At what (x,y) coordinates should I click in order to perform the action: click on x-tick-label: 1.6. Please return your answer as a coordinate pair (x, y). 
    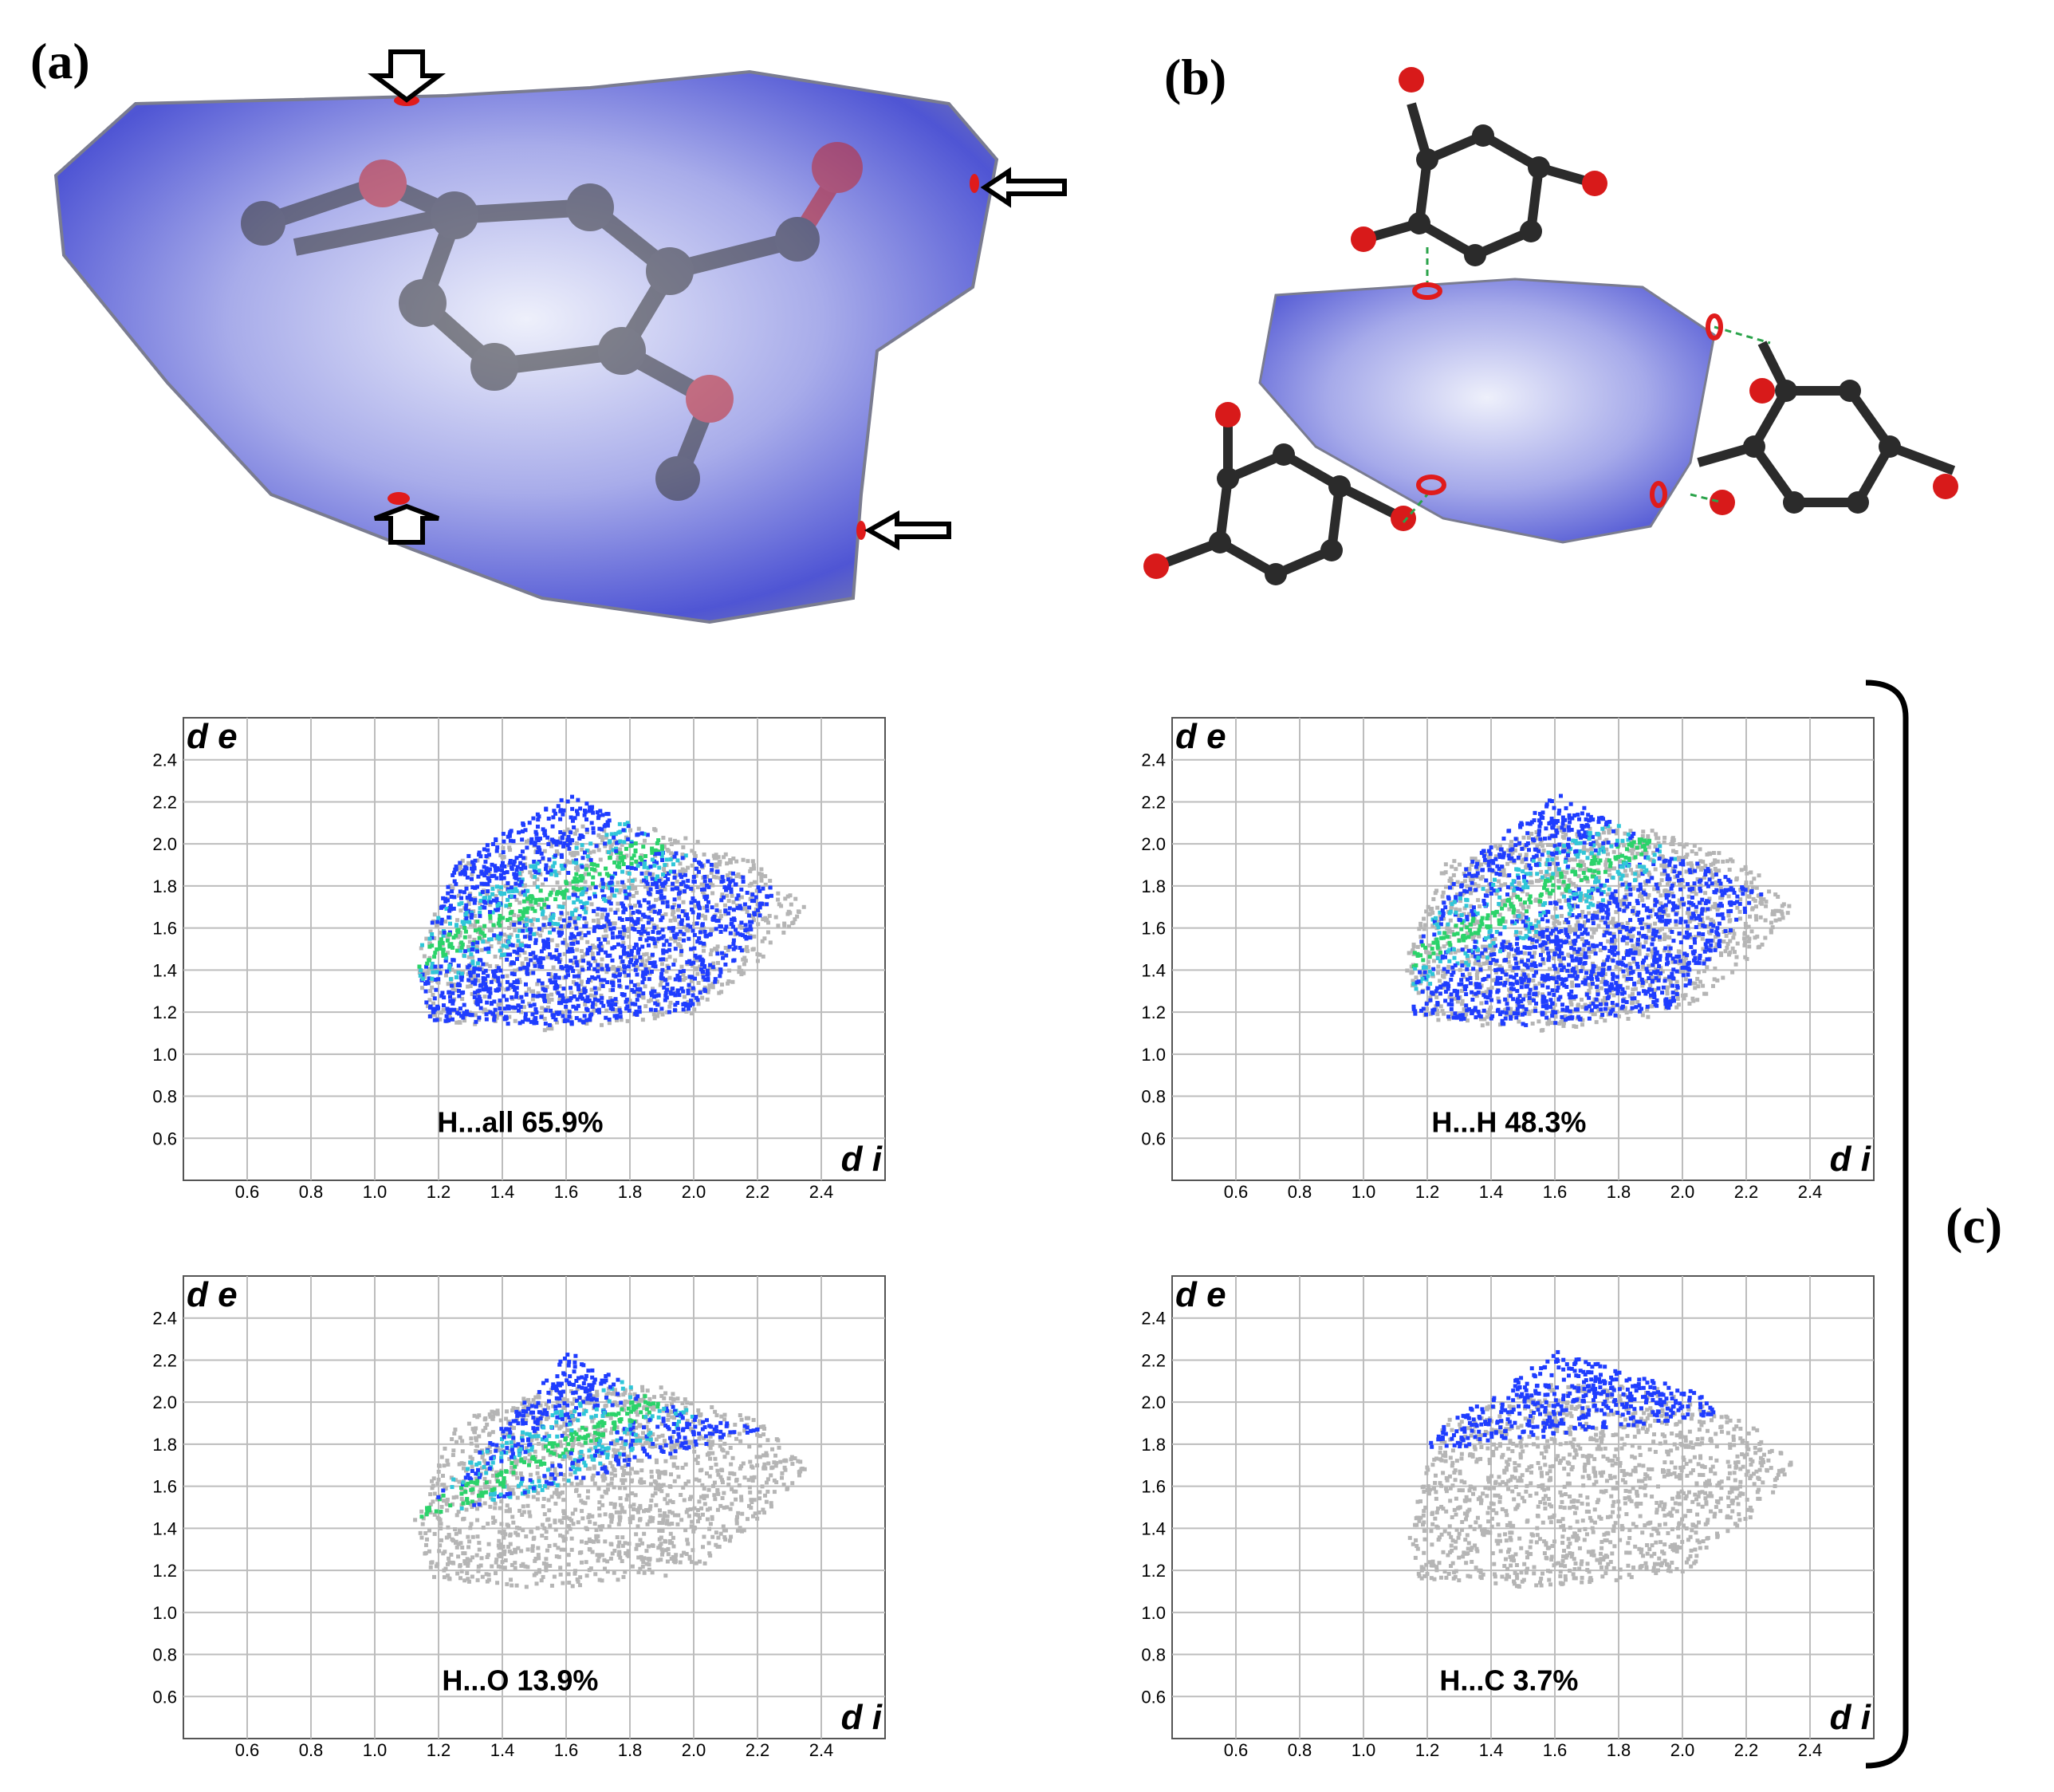
    Looking at the image, I should click on (1555, 1192).